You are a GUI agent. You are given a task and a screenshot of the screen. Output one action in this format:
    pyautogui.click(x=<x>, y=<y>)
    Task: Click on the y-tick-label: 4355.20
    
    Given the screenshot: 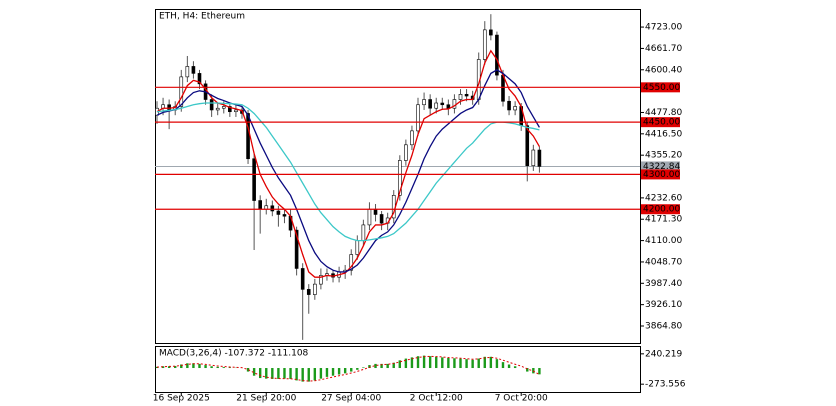 What is the action you would take?
    pyautogui.click(x=663, y=156)
    